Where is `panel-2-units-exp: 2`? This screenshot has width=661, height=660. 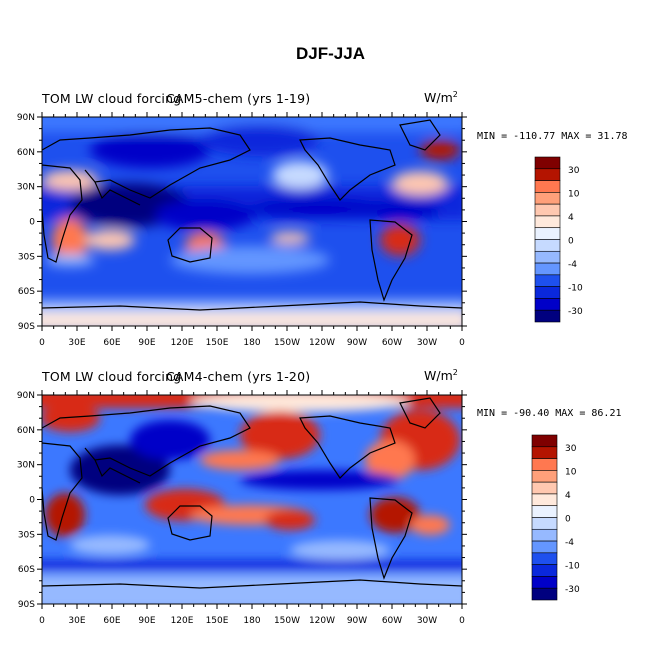
panel-2-units-exp: 2 is located at coordinates (455, 372).